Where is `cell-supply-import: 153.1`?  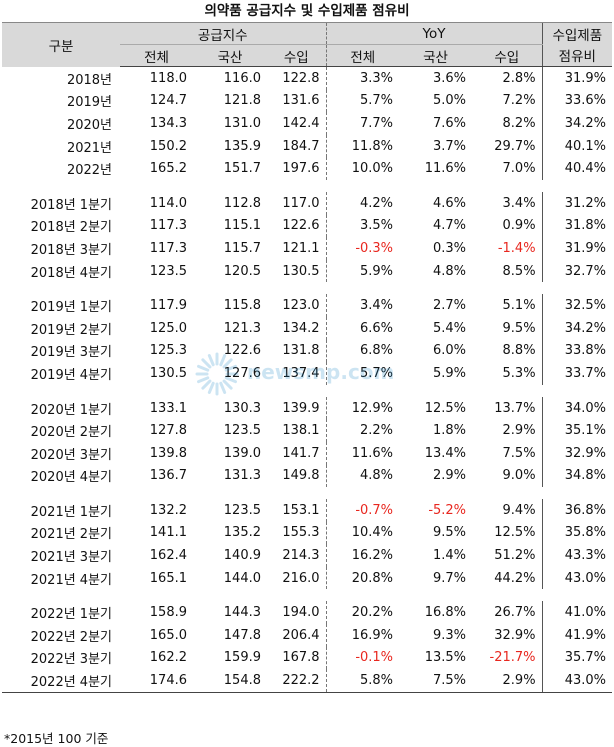
cell-supply-import: 153.1 is located at coordinates (301, 510).